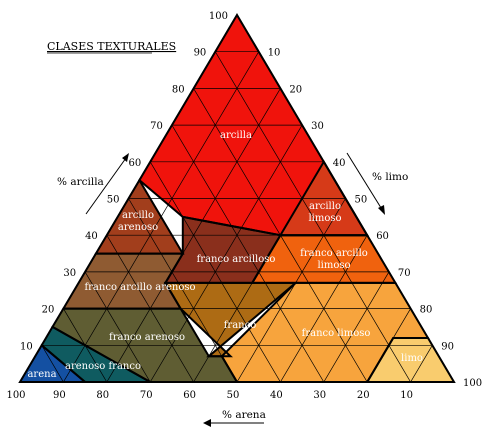 The width and height of the screenshot is (496, 438). I want to click on clay-tick-label: 90, so click(200, 53).